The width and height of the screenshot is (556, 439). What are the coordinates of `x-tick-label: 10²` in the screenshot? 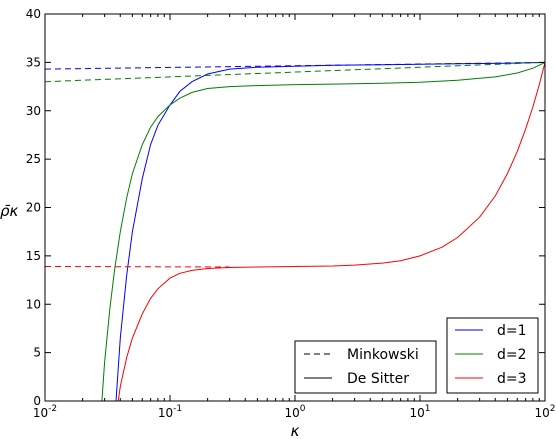 It's located at (544, 412).